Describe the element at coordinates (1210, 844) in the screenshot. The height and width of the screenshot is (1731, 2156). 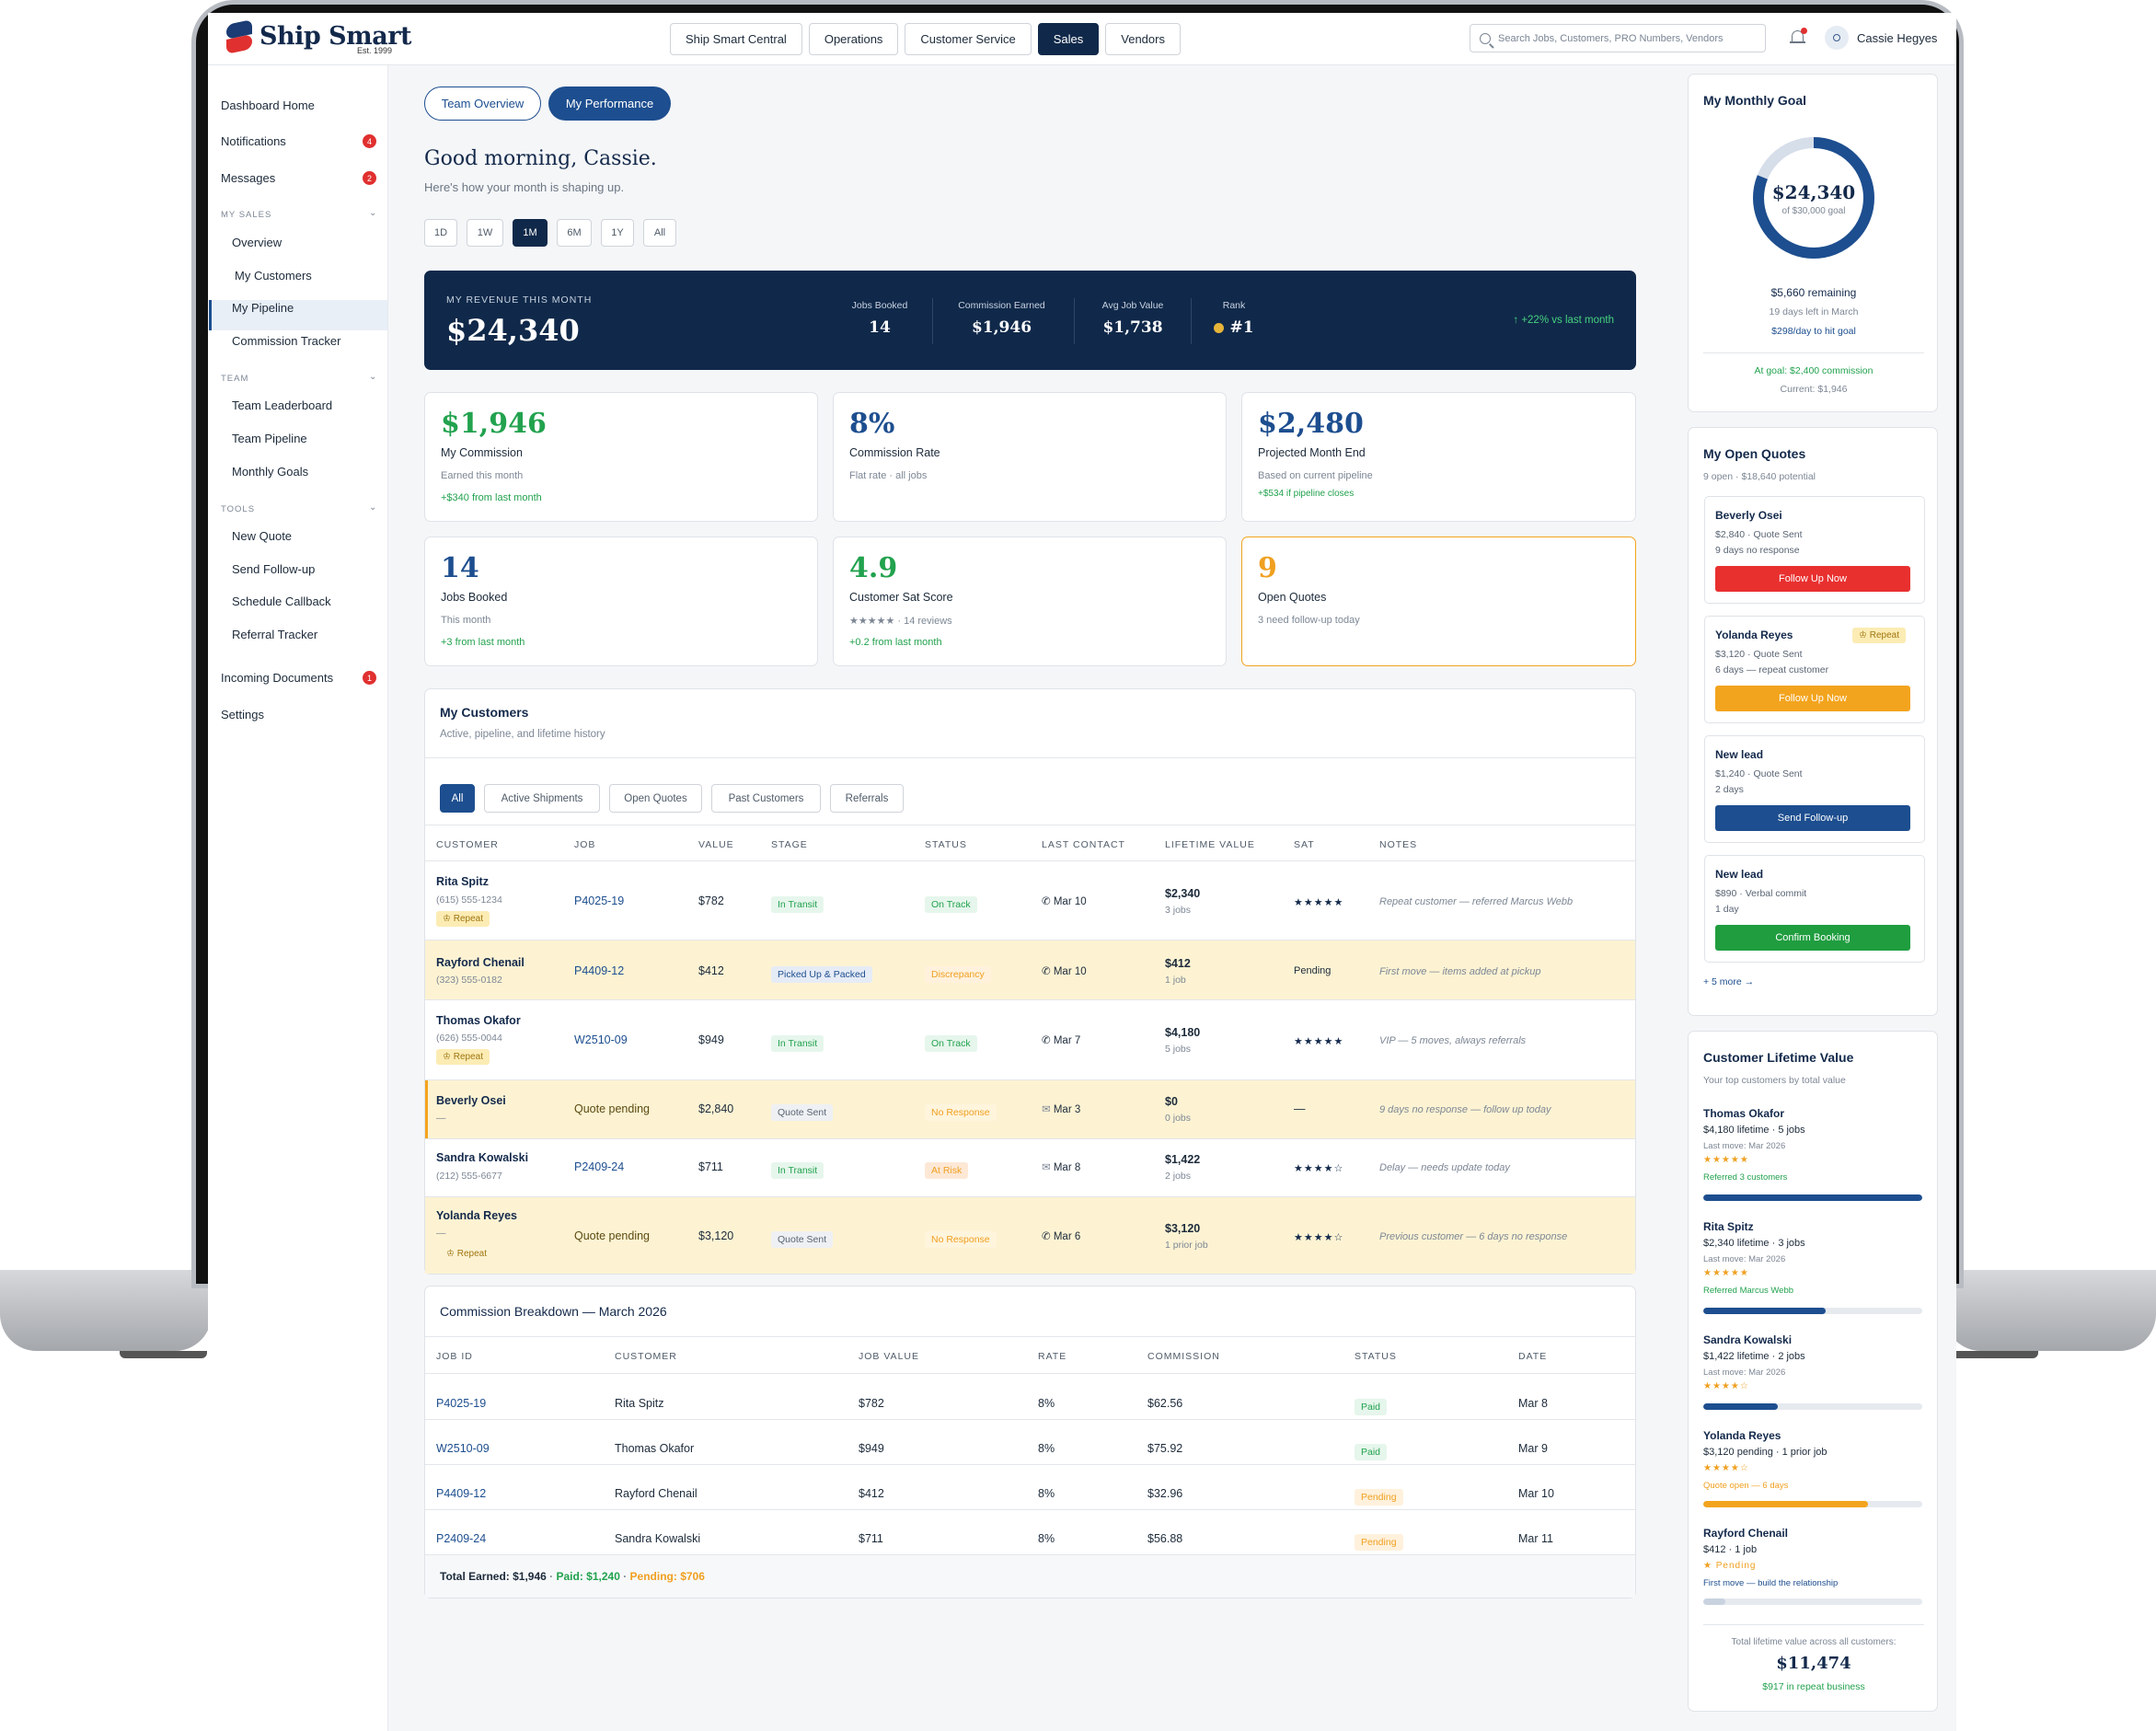
I see `col-lifetime-value: LIFETIME VALUE` at that location.